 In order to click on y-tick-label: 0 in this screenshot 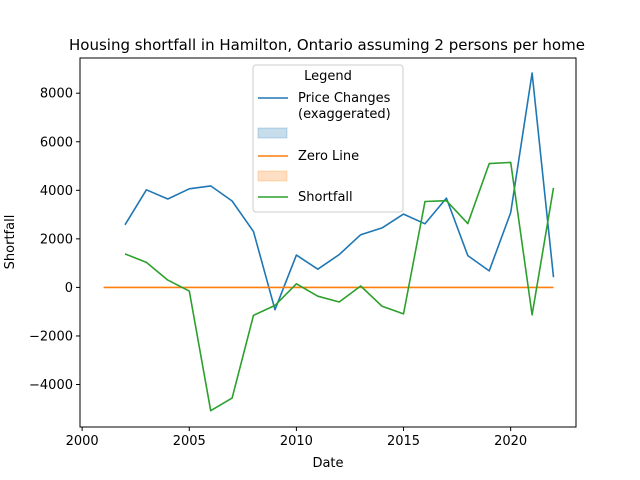, I will do `click(69, 288)`.